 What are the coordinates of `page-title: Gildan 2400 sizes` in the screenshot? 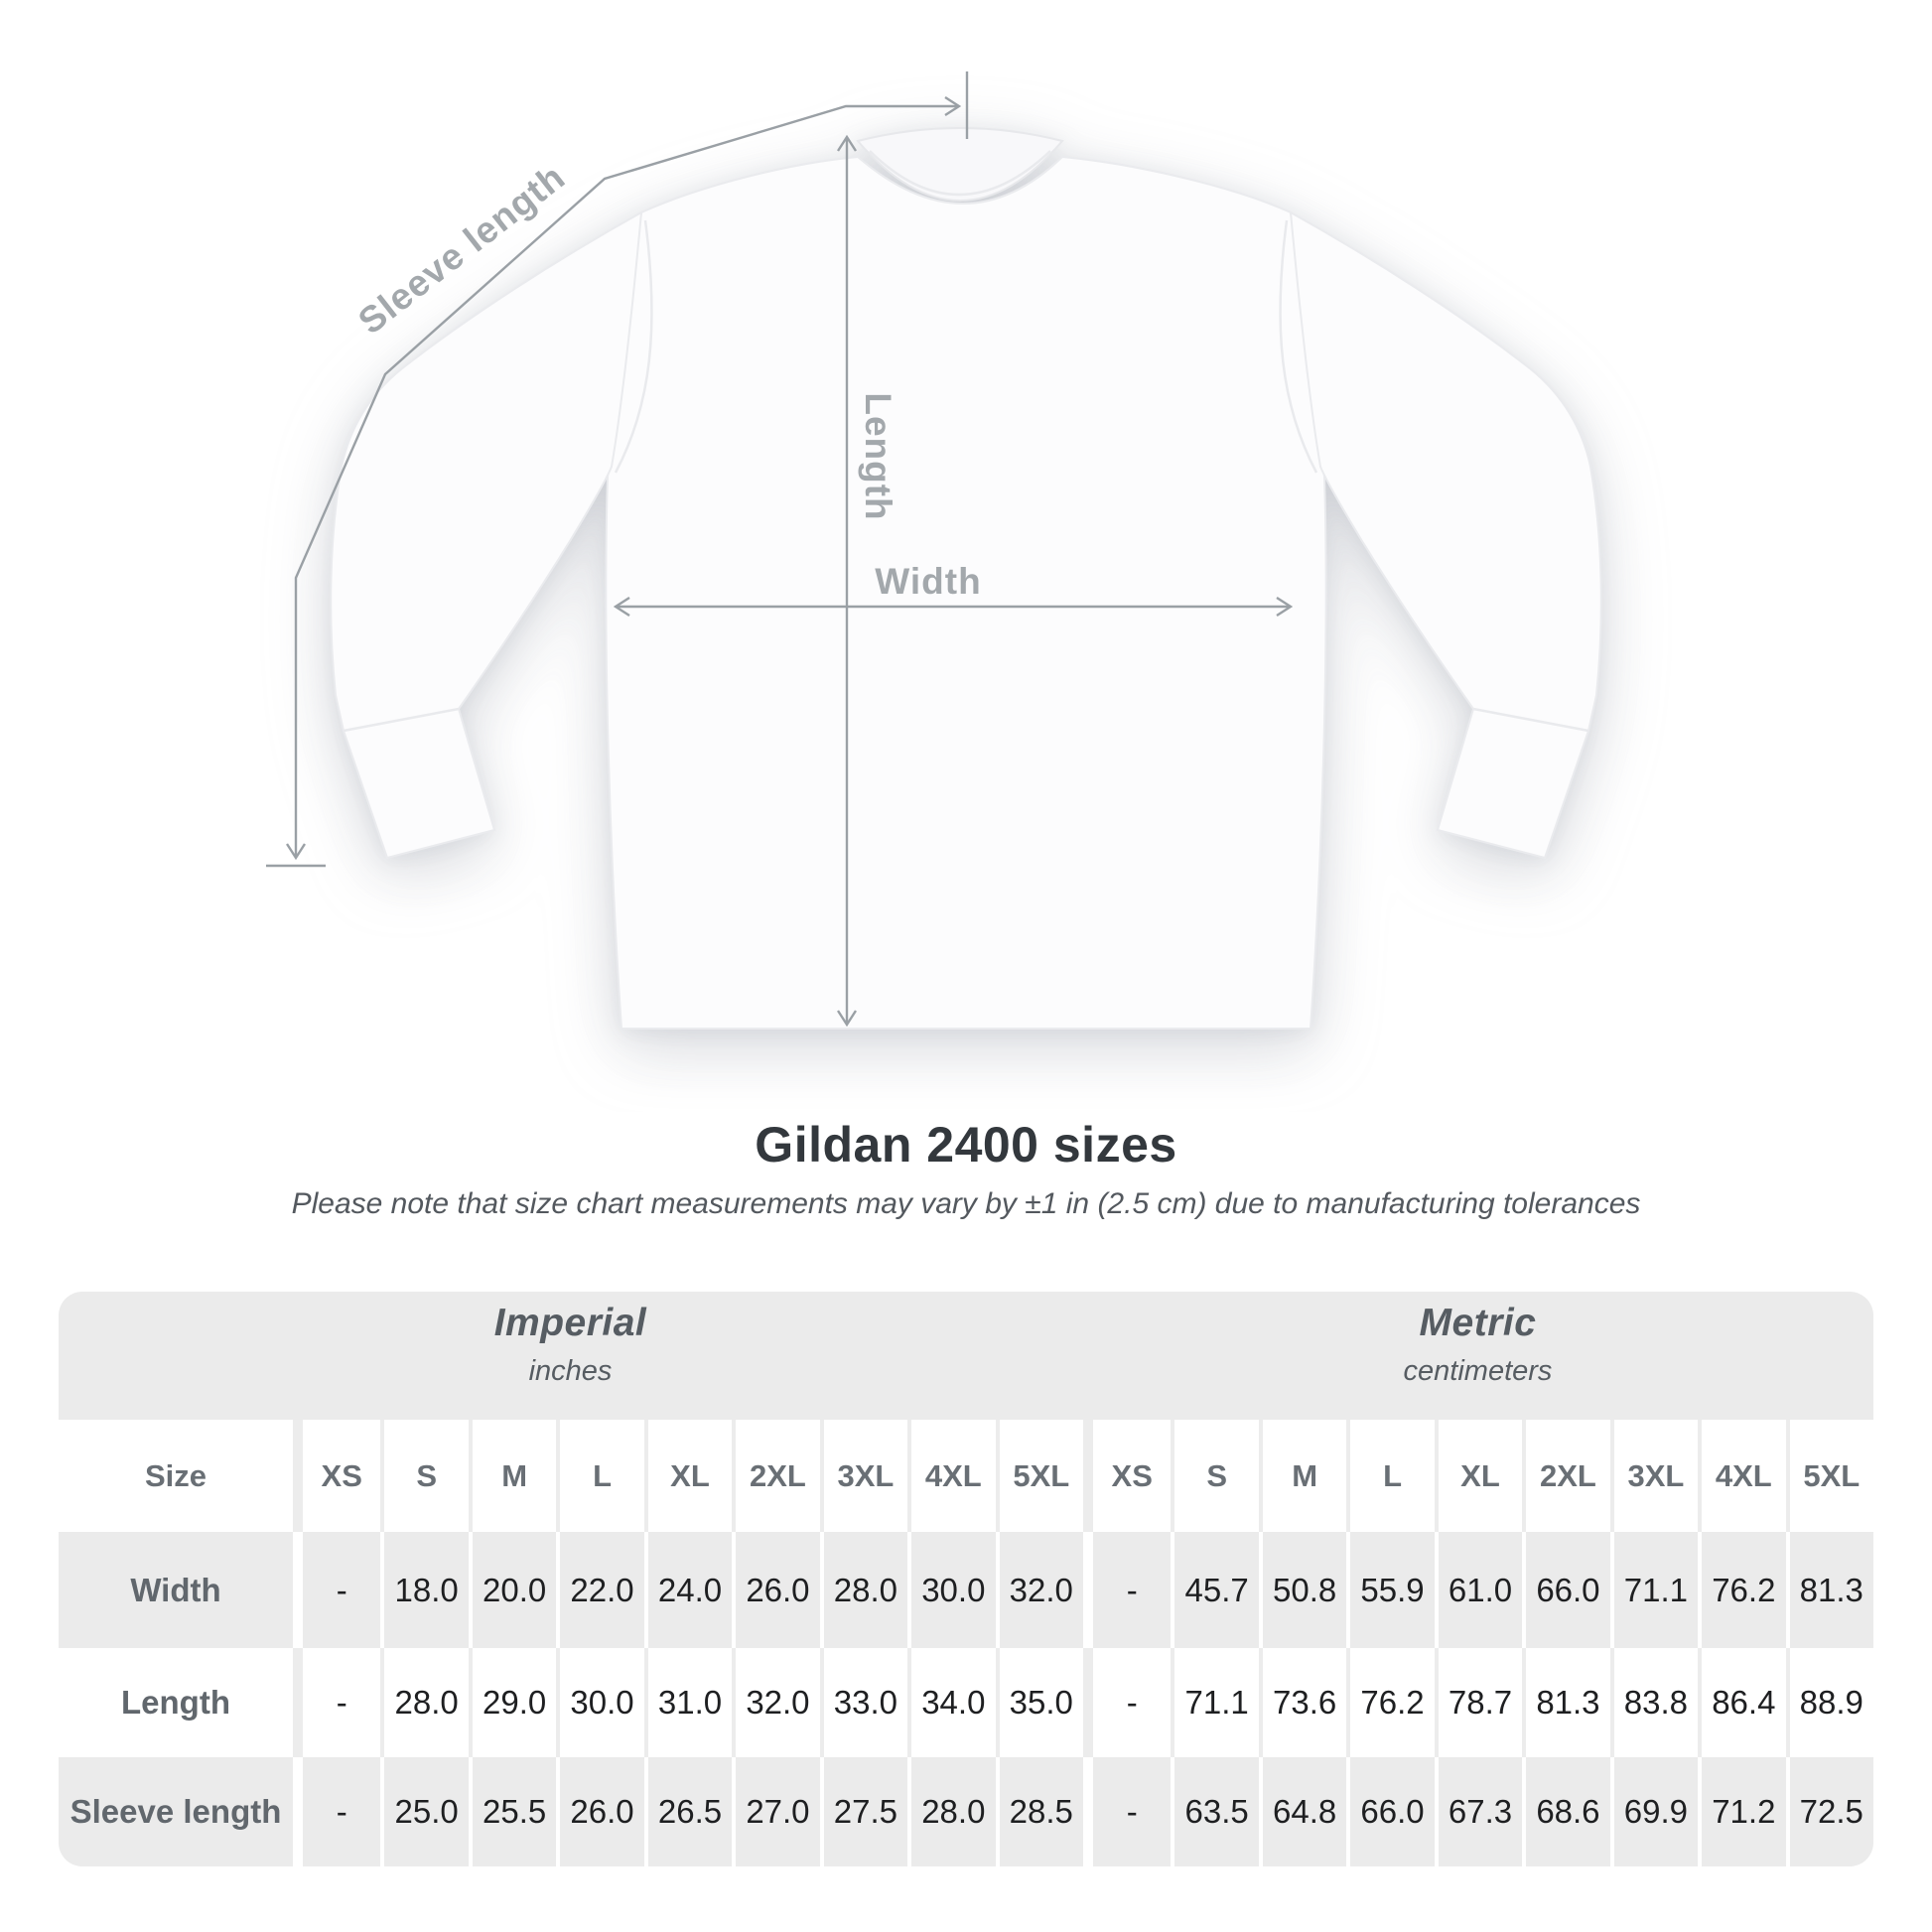 It's located at (966, 1145).